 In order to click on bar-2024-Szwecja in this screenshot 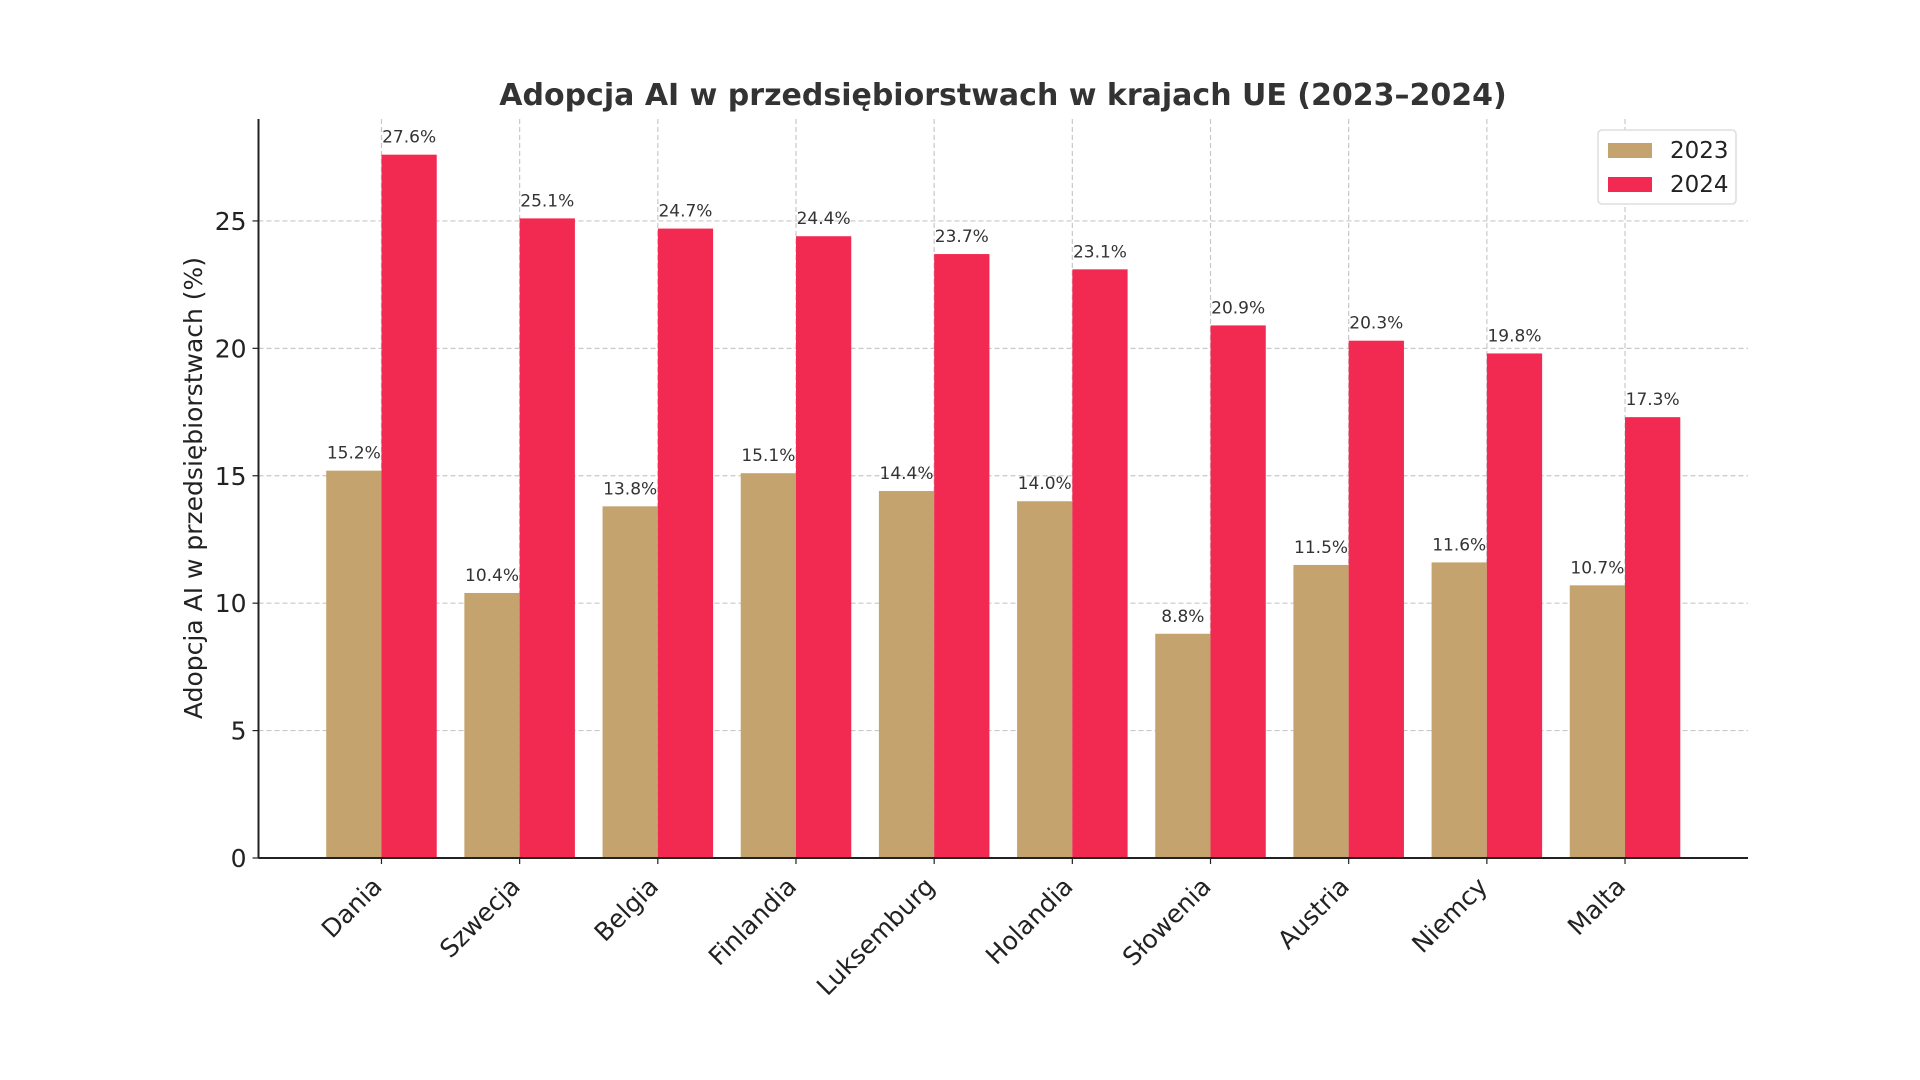, I will do `click(547, 538)`.